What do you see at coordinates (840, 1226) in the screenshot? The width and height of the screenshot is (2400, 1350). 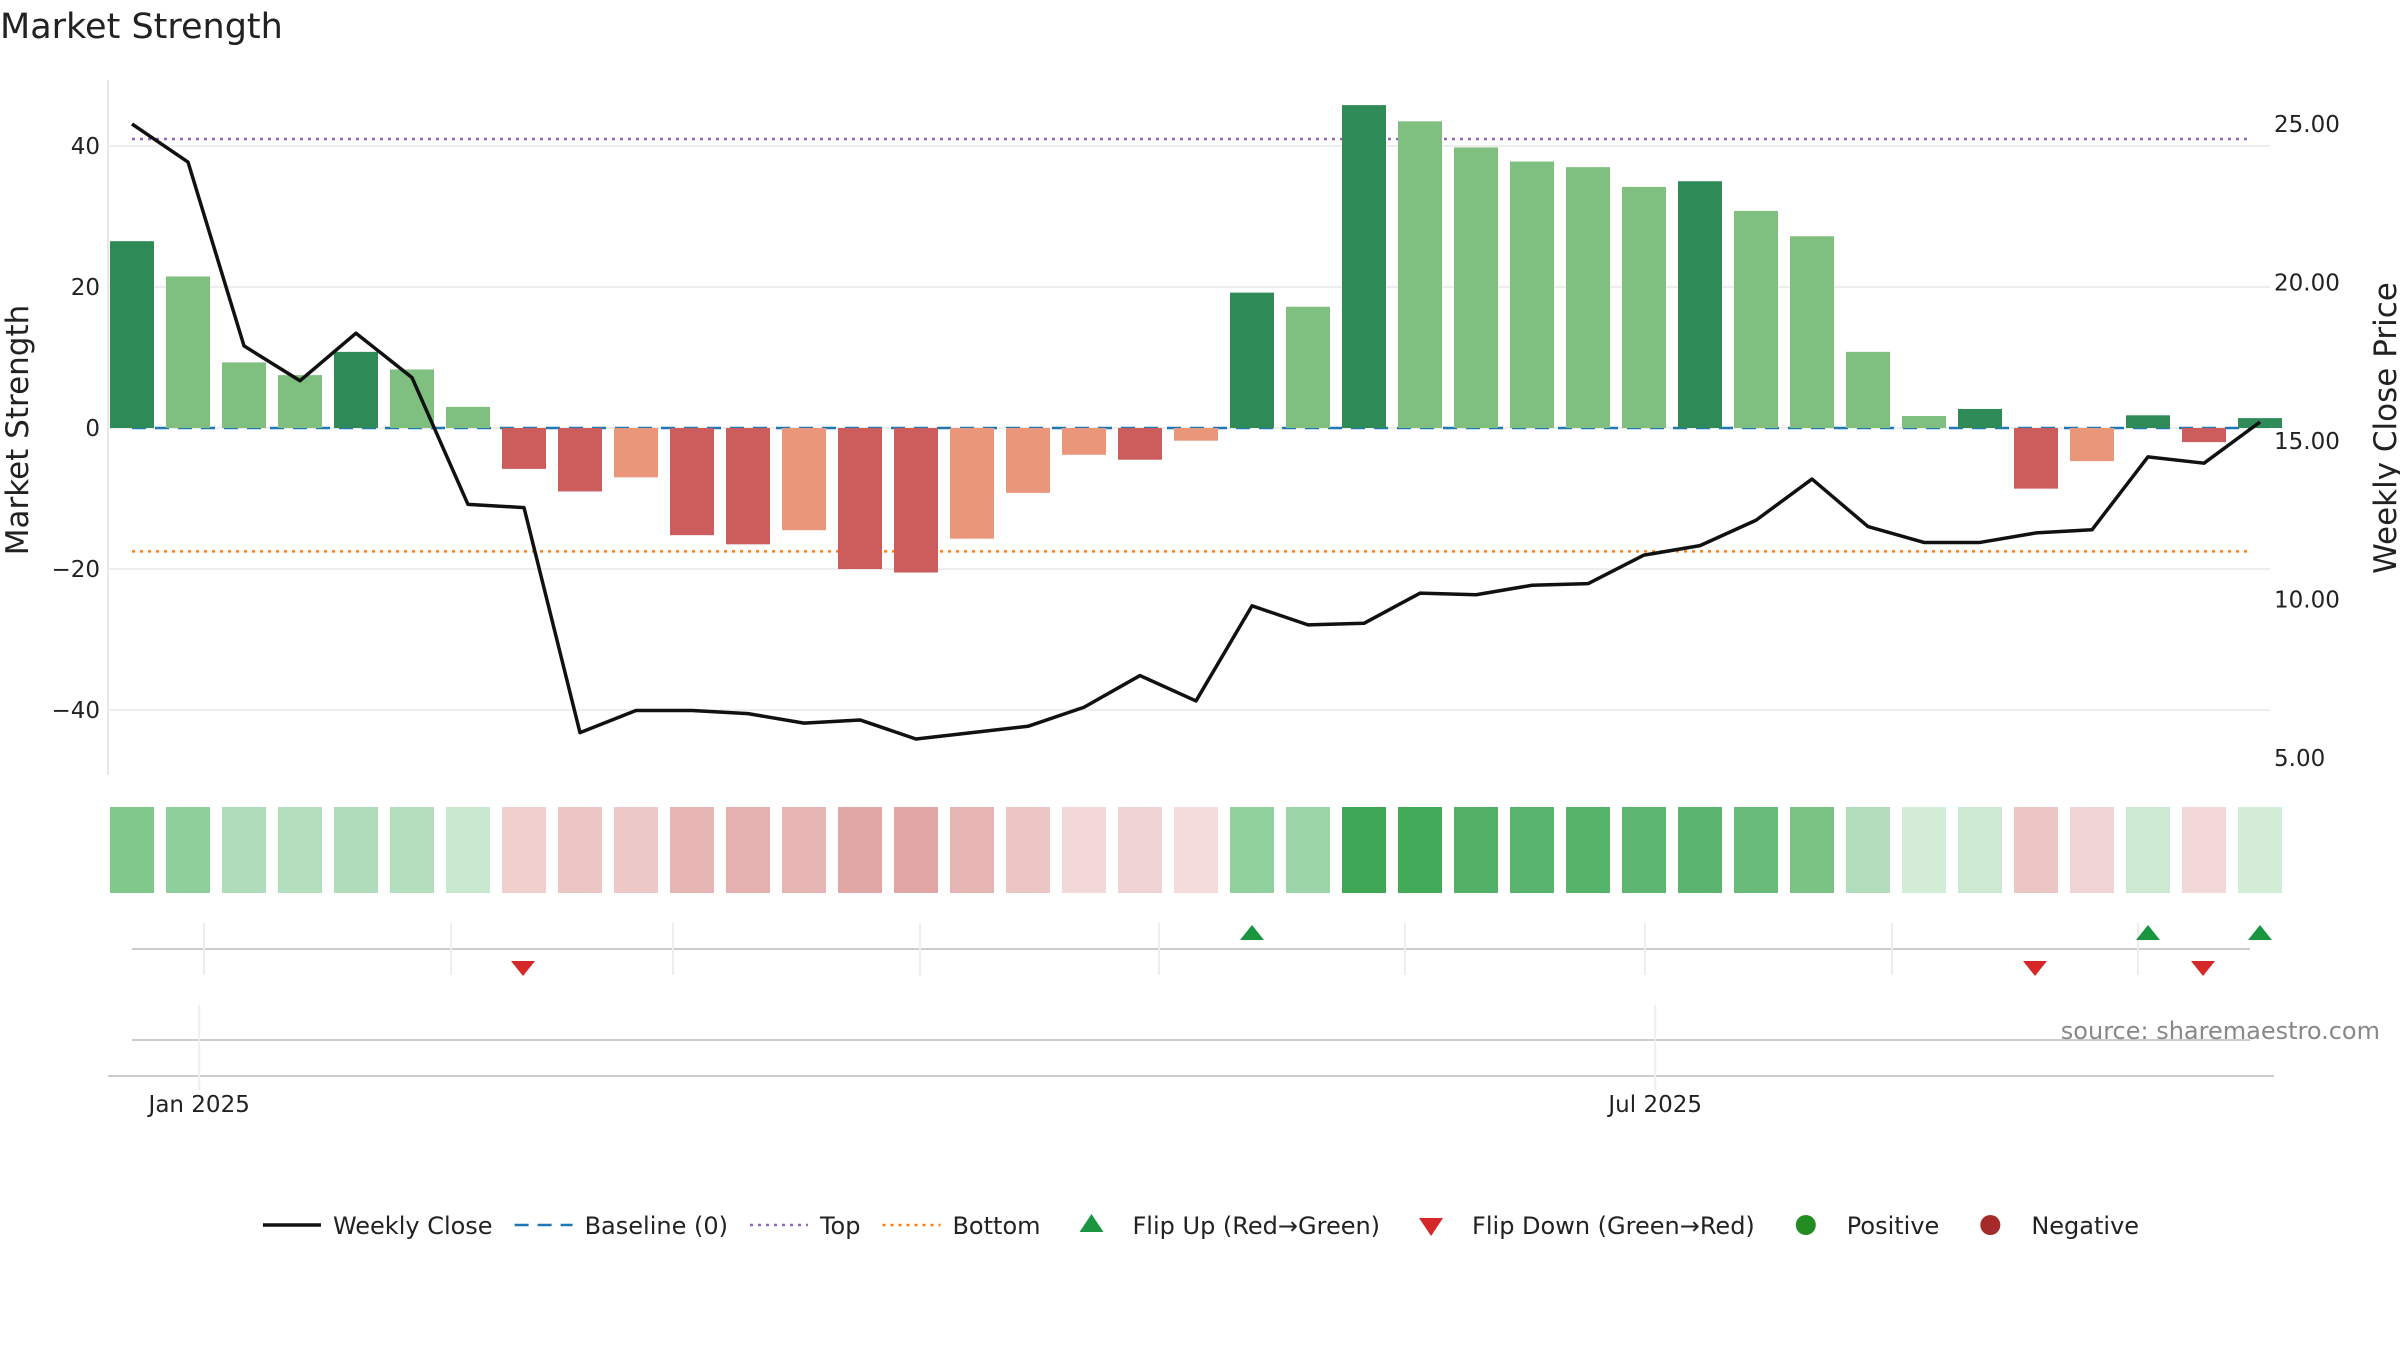 I see `legend-label: Top` at bounding box center [840, 1226].